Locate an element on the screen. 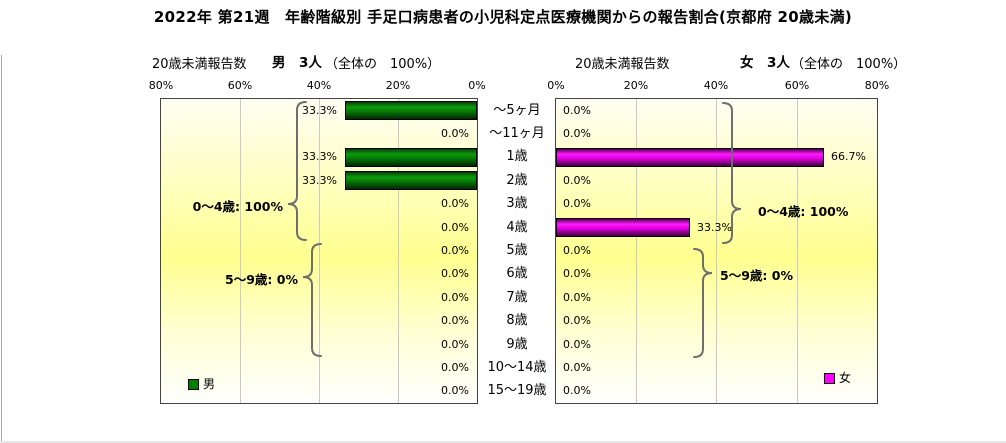 This screenshot has width=1006, height=443. male-count-label: 男 3人 is located at coordinates (297, 63).